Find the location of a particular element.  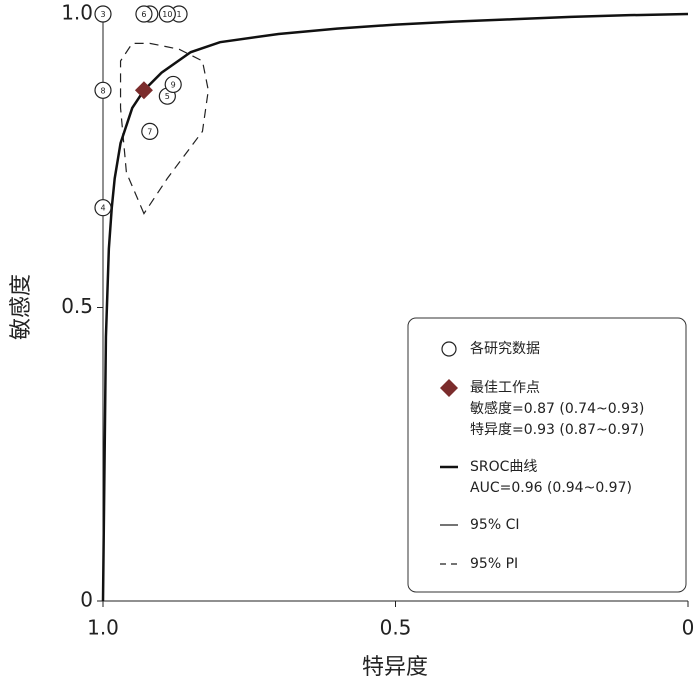

x-tick-label: 0.5 is located at coordinates (396, 628).